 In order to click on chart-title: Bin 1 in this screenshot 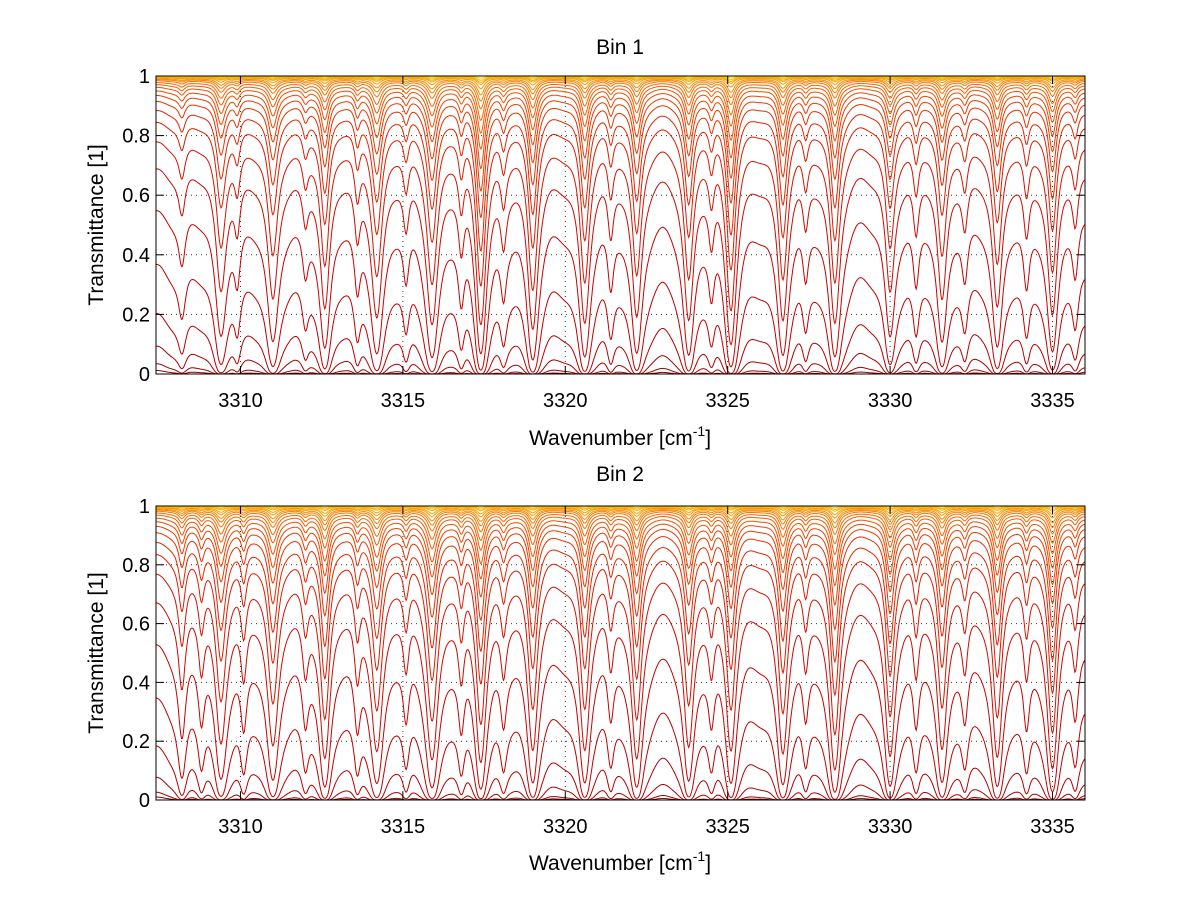, I will do `click(620, 47)`.